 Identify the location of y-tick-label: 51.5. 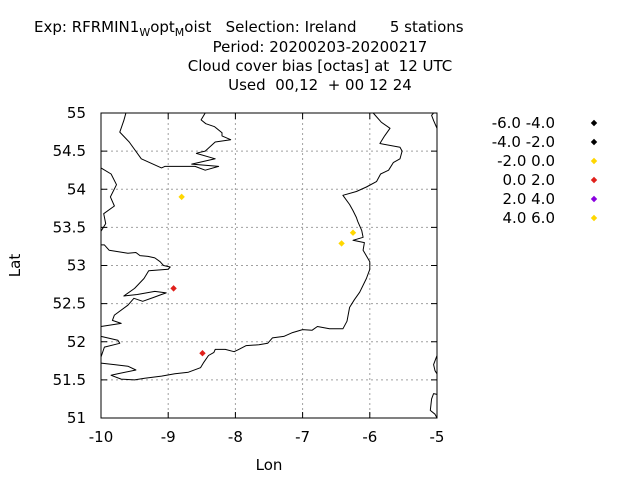
(69, 380).